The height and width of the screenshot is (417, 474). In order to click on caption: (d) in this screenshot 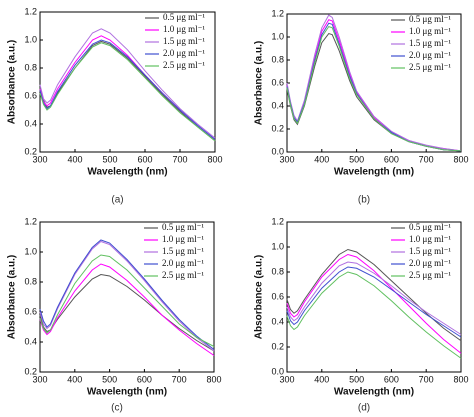, I will do `click(364, 408)`.